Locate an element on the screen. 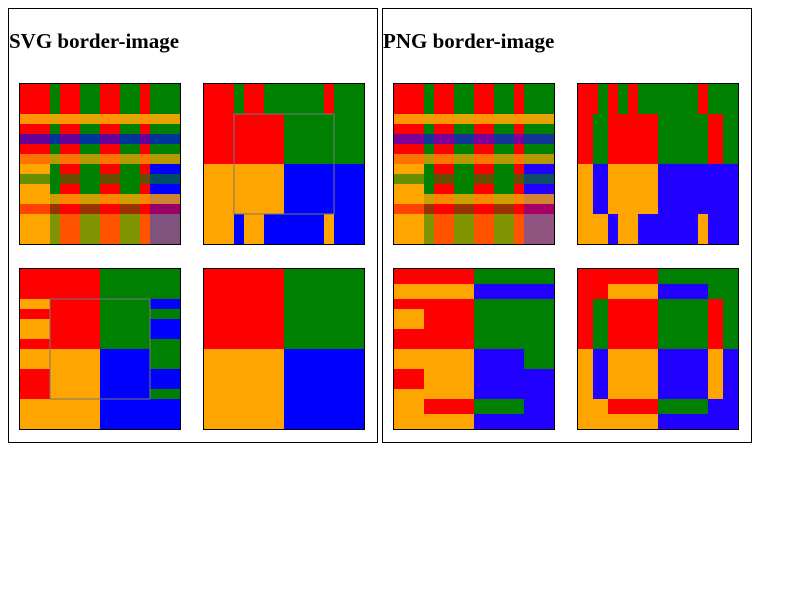  border-image-box-round-edges is located at coordinates (474, 349).